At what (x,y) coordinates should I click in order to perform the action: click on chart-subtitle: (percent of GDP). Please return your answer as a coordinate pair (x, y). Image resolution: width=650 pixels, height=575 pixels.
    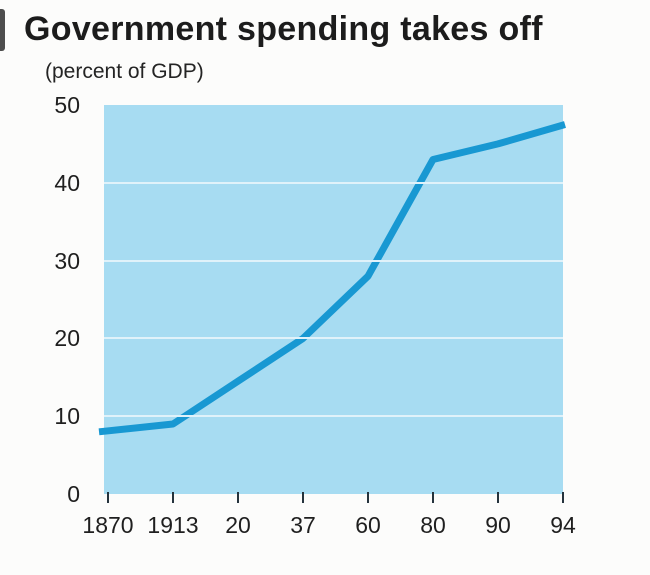
    Looking at the image, I should click on (124, 71).